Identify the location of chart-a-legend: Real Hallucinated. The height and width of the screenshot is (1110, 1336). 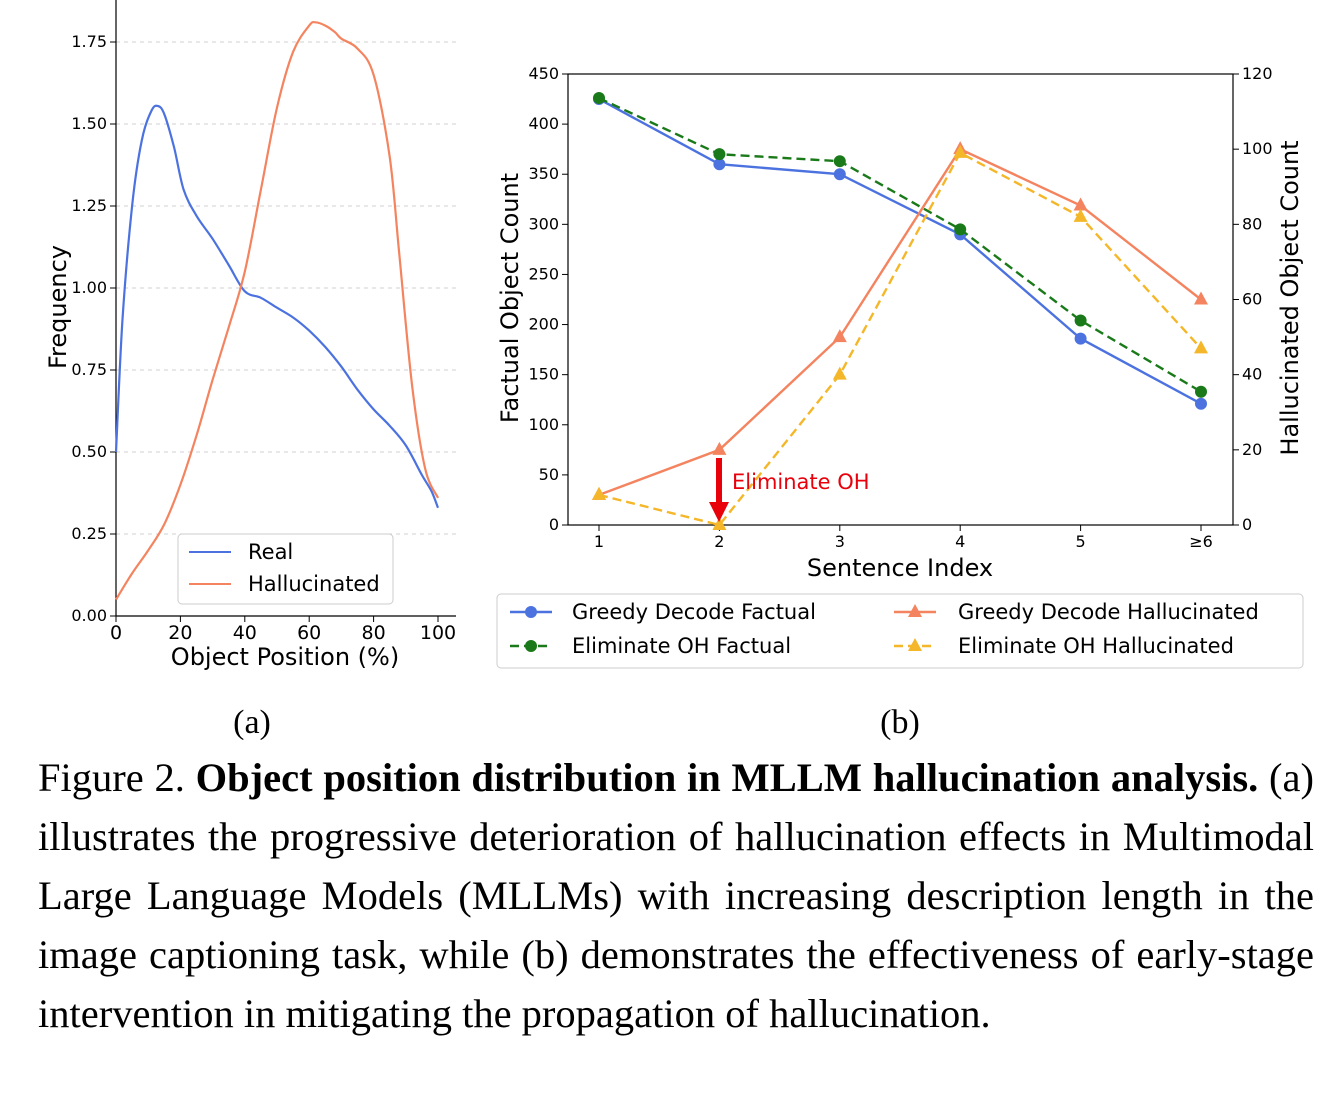
(285, 569).